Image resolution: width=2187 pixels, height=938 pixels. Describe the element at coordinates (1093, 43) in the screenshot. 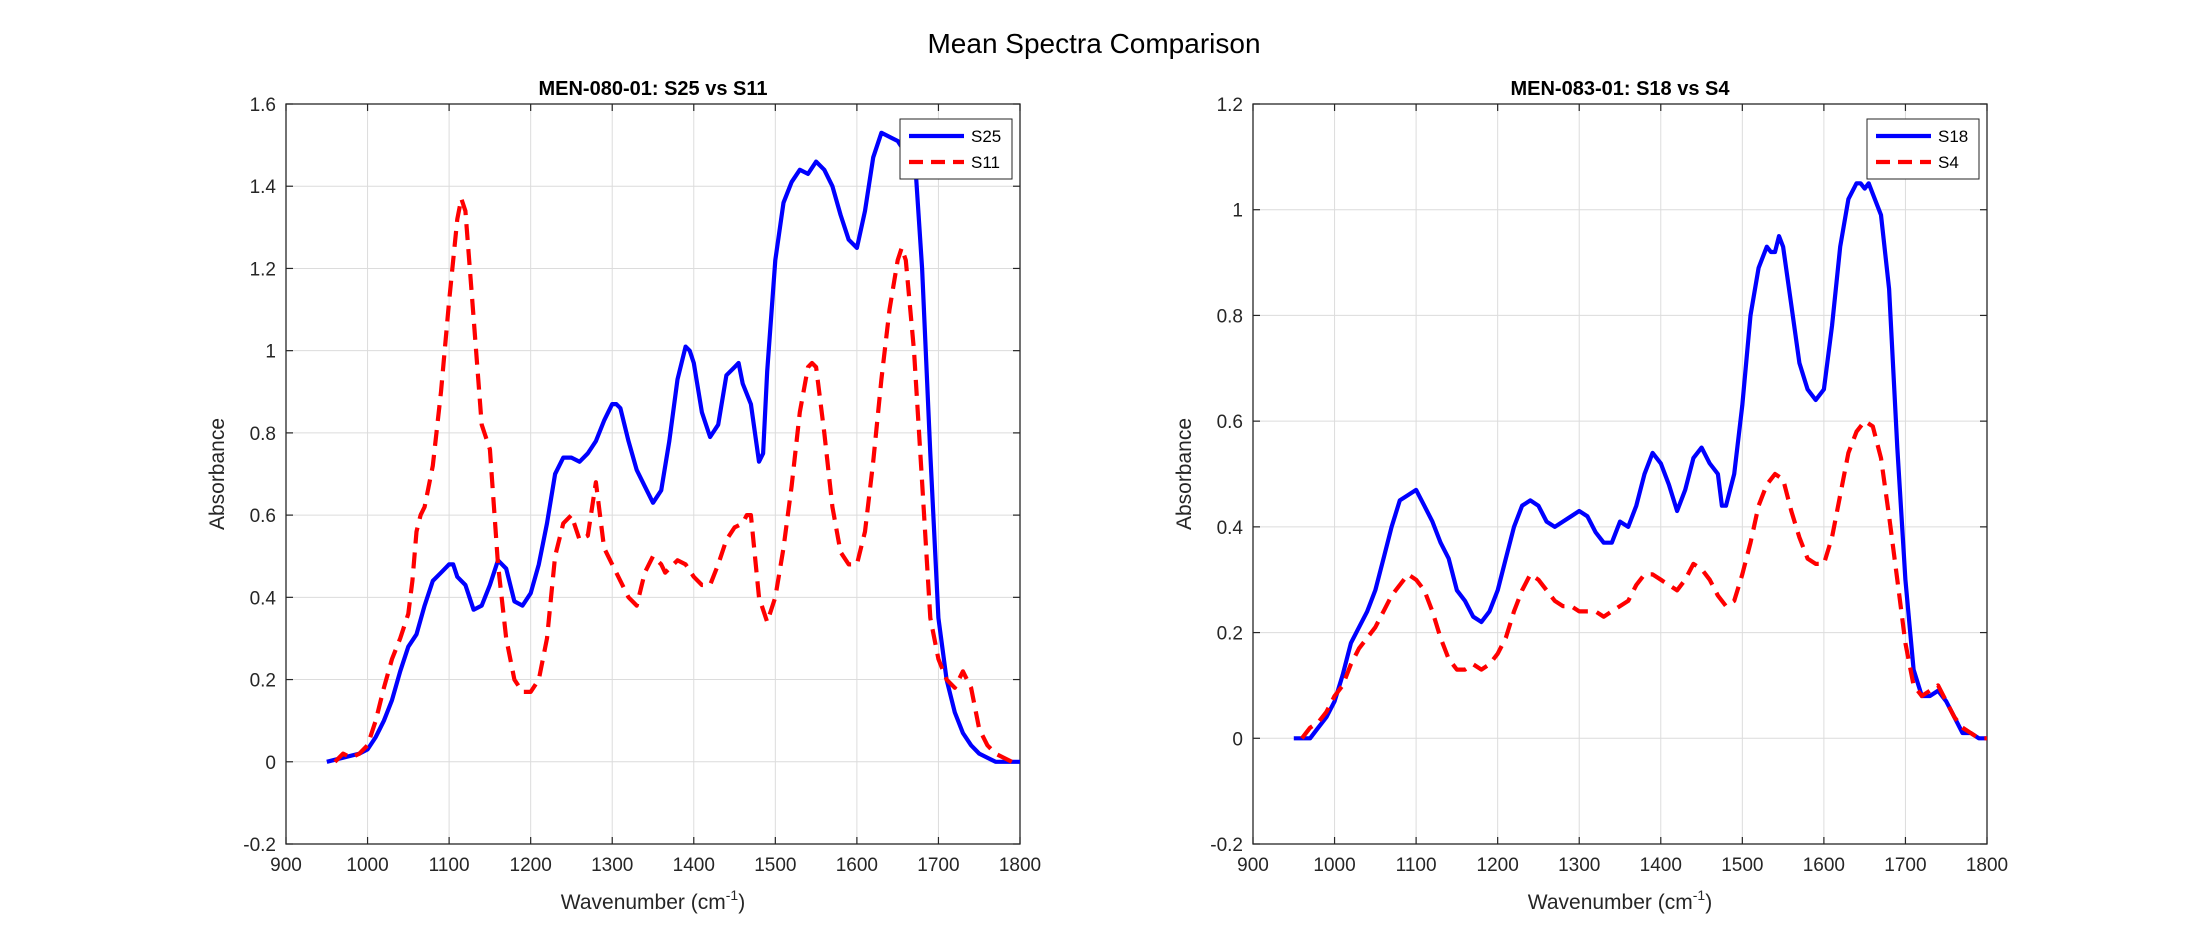

I see `figure-title: Mean Spectra Comparison` at that location.